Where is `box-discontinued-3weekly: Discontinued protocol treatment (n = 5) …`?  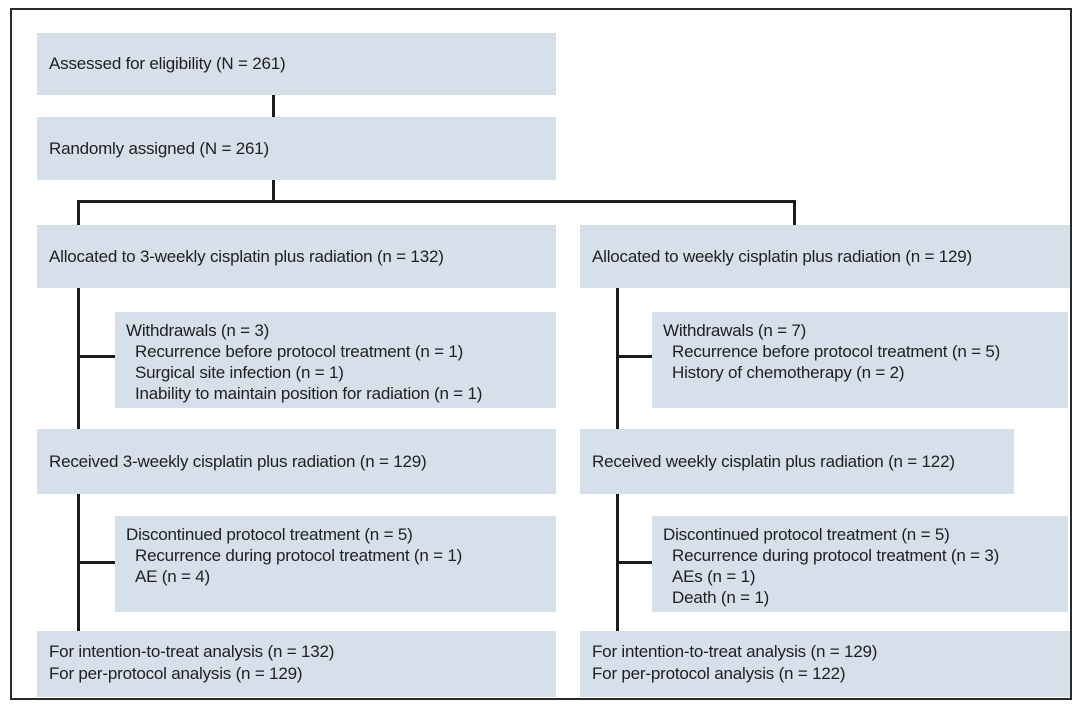 box-discontinued-3weekly: Discontinued protocol treatment (n = 5) … is located at coordinates (335, 564).